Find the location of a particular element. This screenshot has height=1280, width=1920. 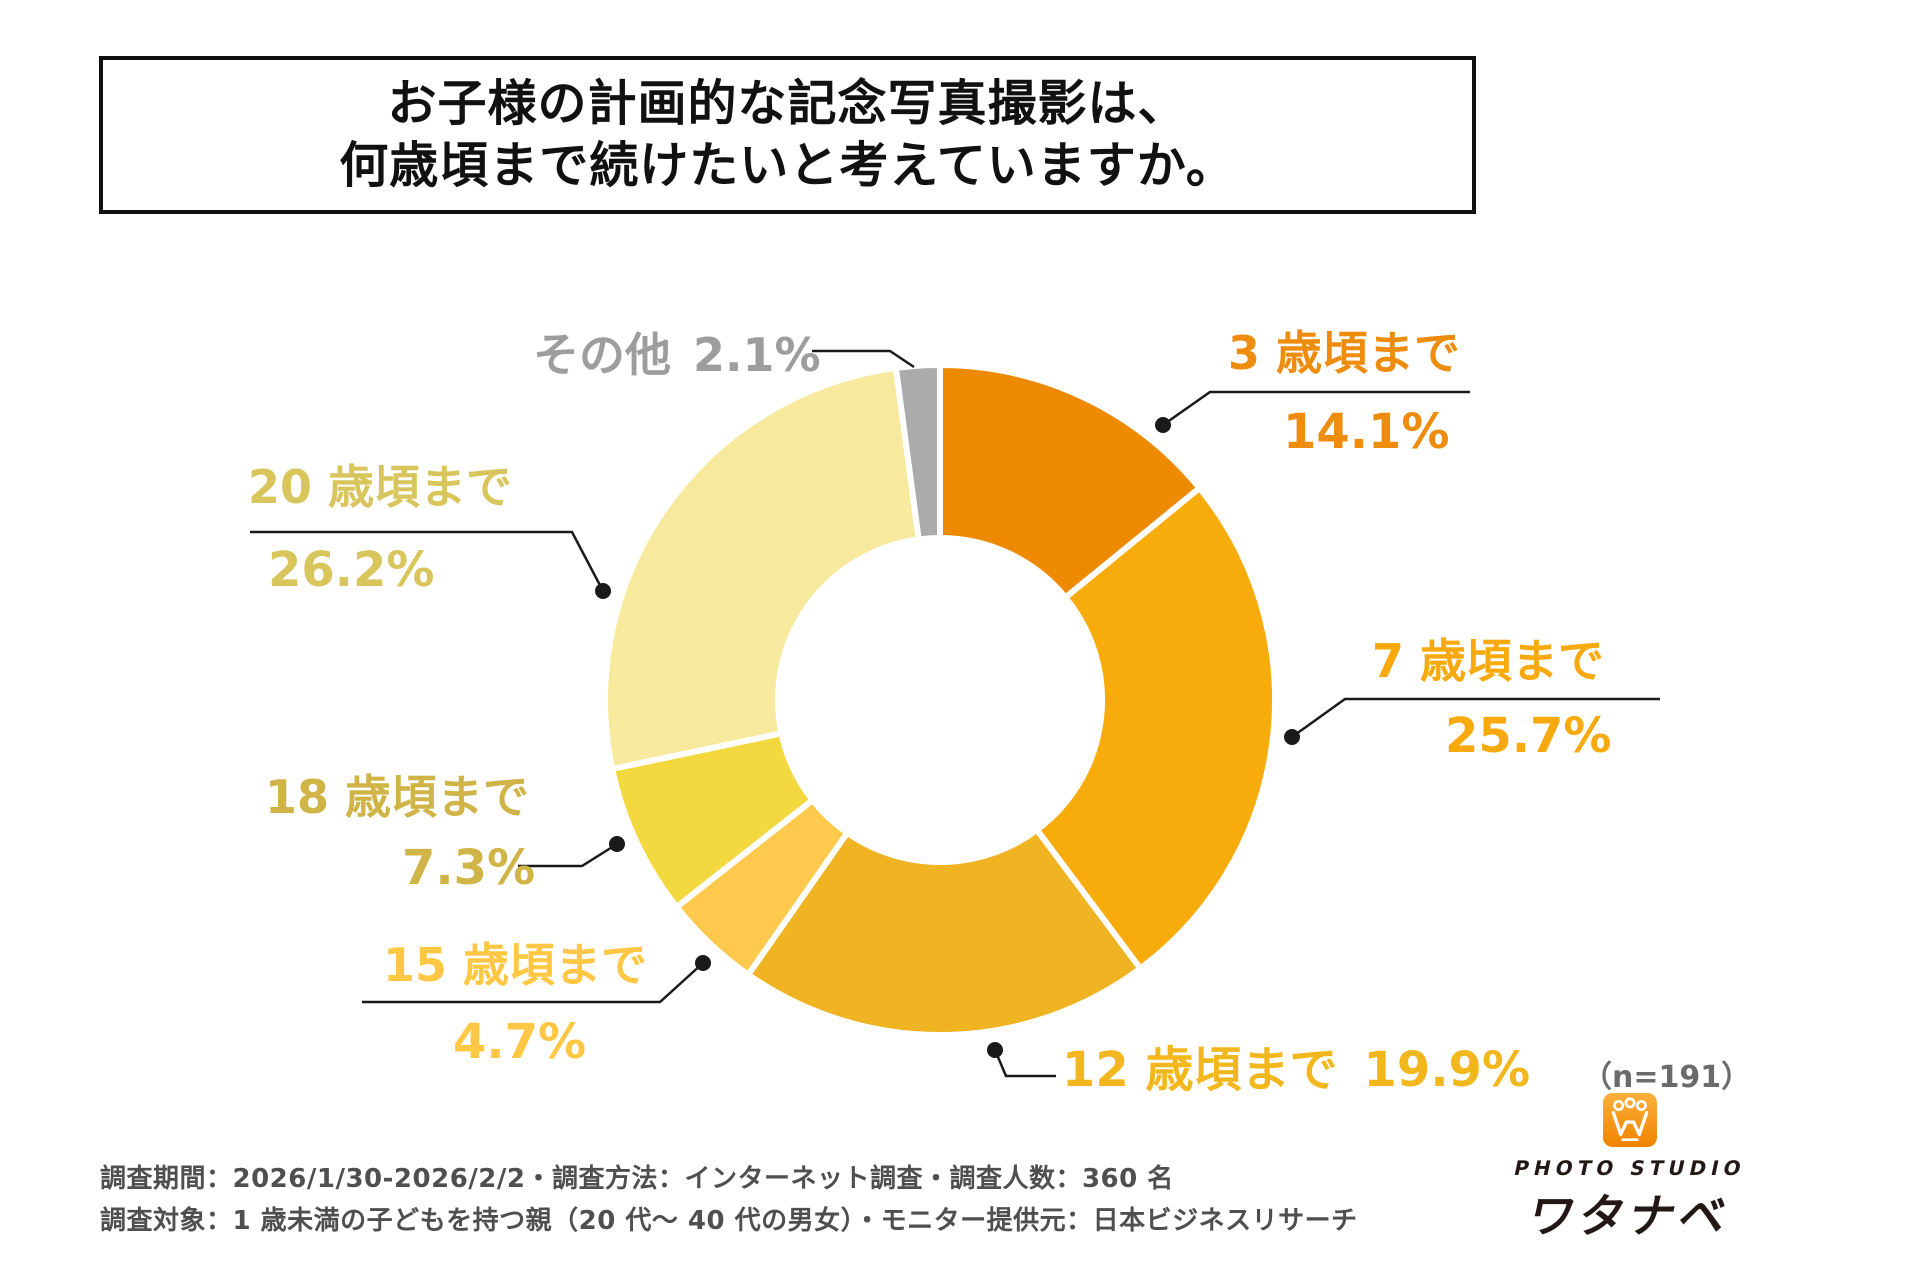

slice-label-age20: 20 歳頃まで is located at coordinates (380, 487).